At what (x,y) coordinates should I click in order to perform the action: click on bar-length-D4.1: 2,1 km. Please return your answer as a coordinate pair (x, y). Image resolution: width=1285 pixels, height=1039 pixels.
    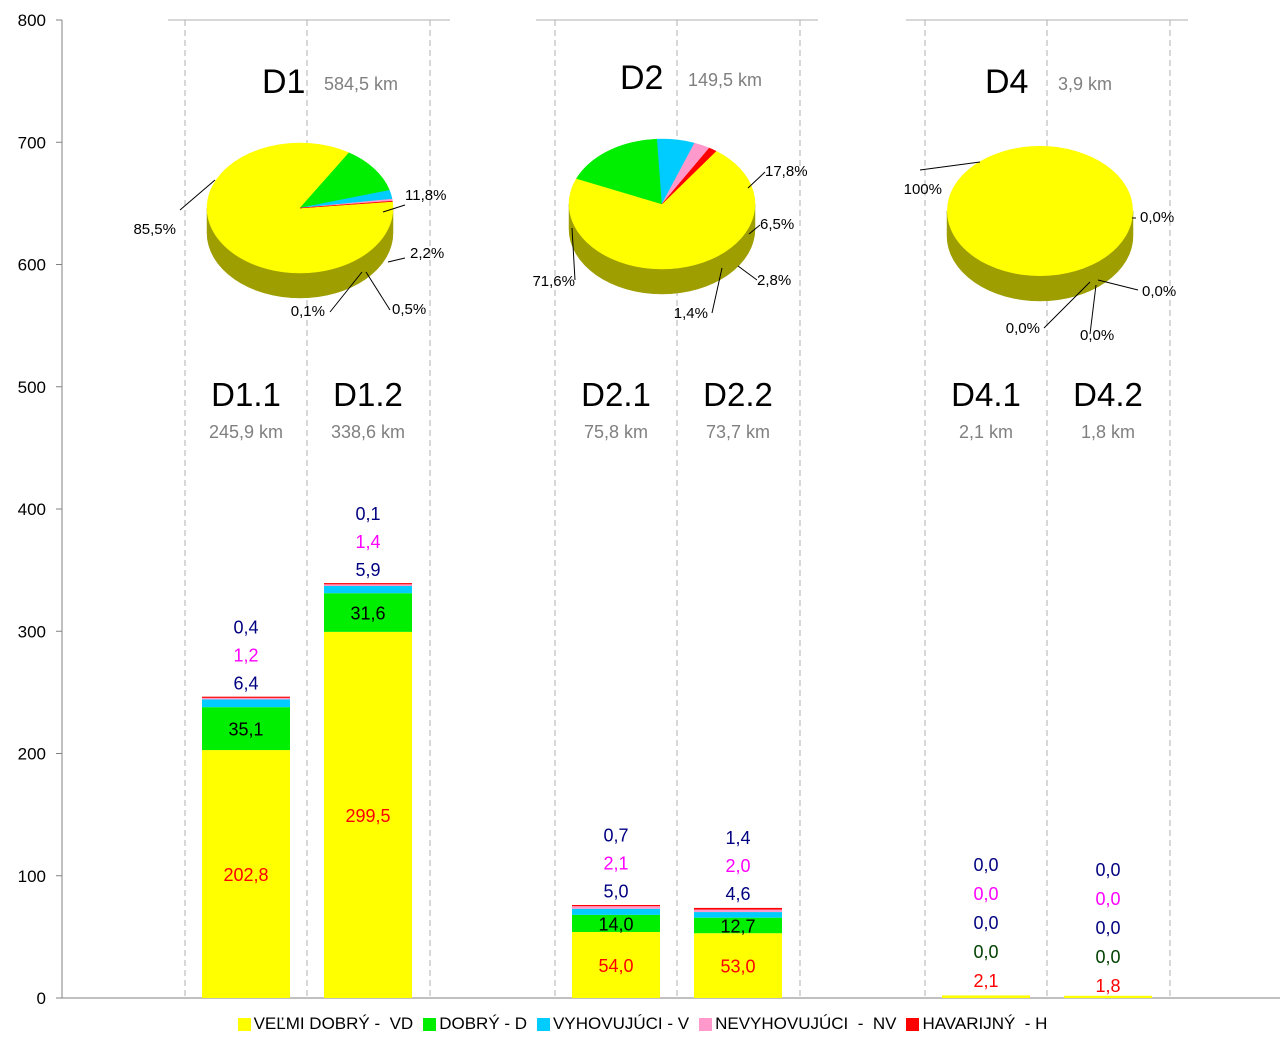
    Looking at the image, I should click on (986, 432).